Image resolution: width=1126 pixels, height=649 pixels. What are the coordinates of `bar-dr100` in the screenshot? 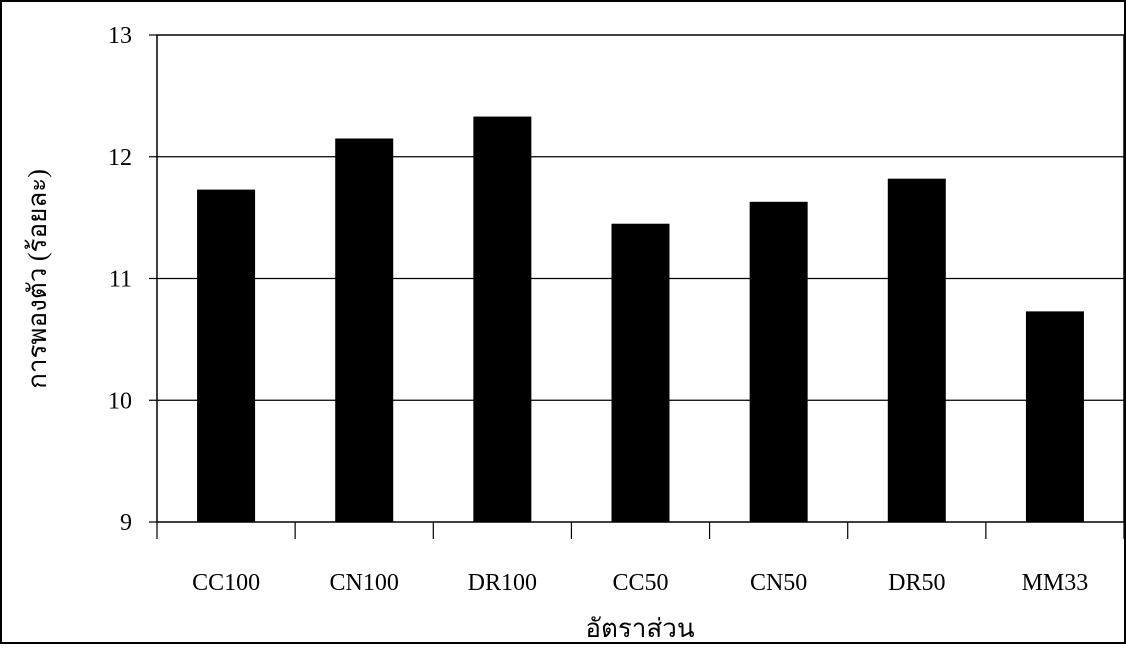 It's located at (502, 319).